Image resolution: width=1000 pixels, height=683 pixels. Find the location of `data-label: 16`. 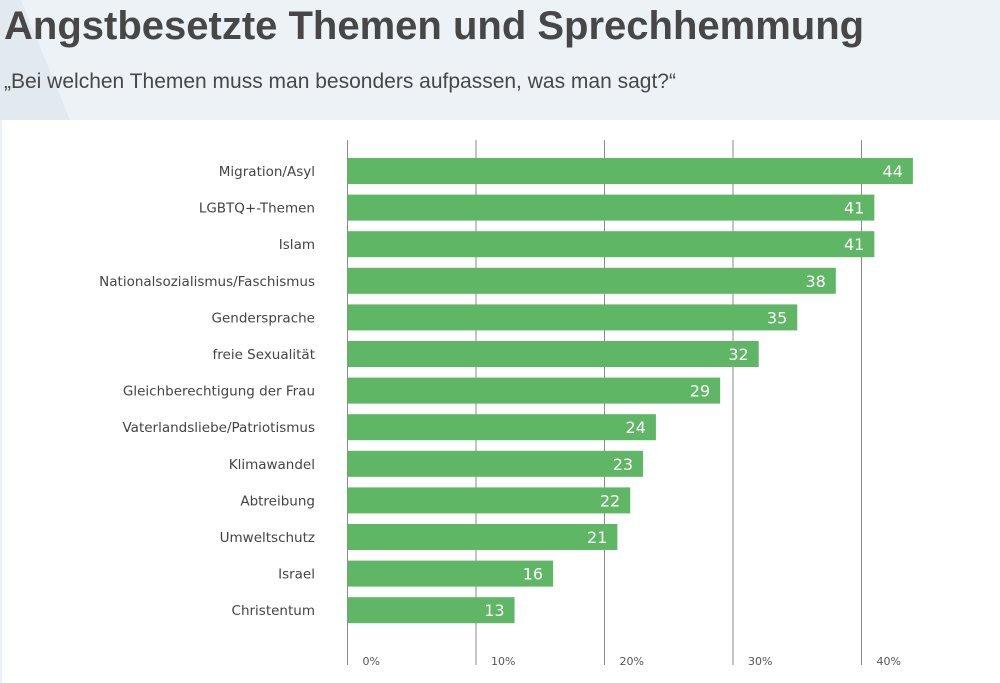

data-label: 16 is located at coordinates (533, 574).